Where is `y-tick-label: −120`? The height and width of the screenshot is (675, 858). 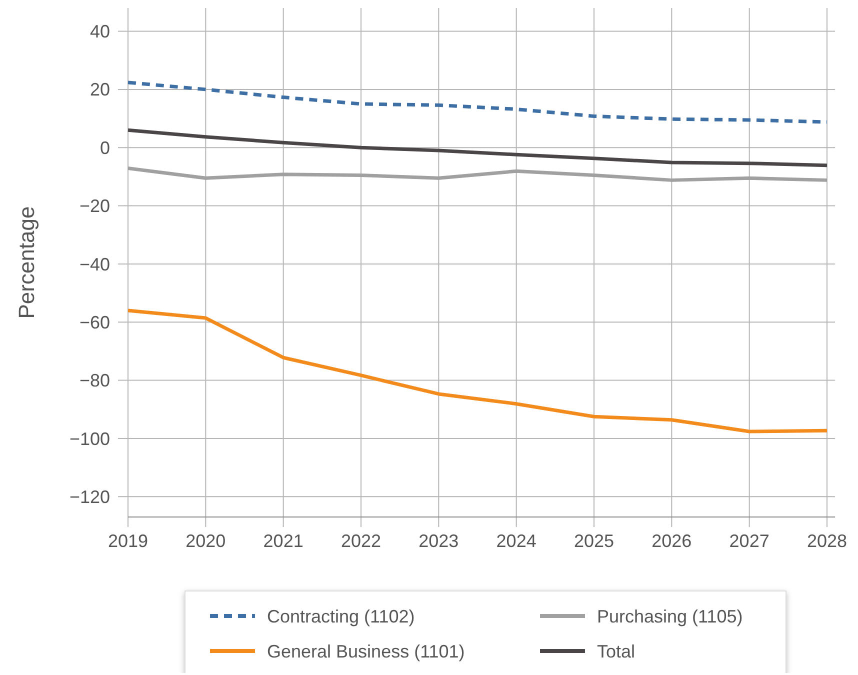 y-tick-label: −120 is located at coordinates (89, 496).